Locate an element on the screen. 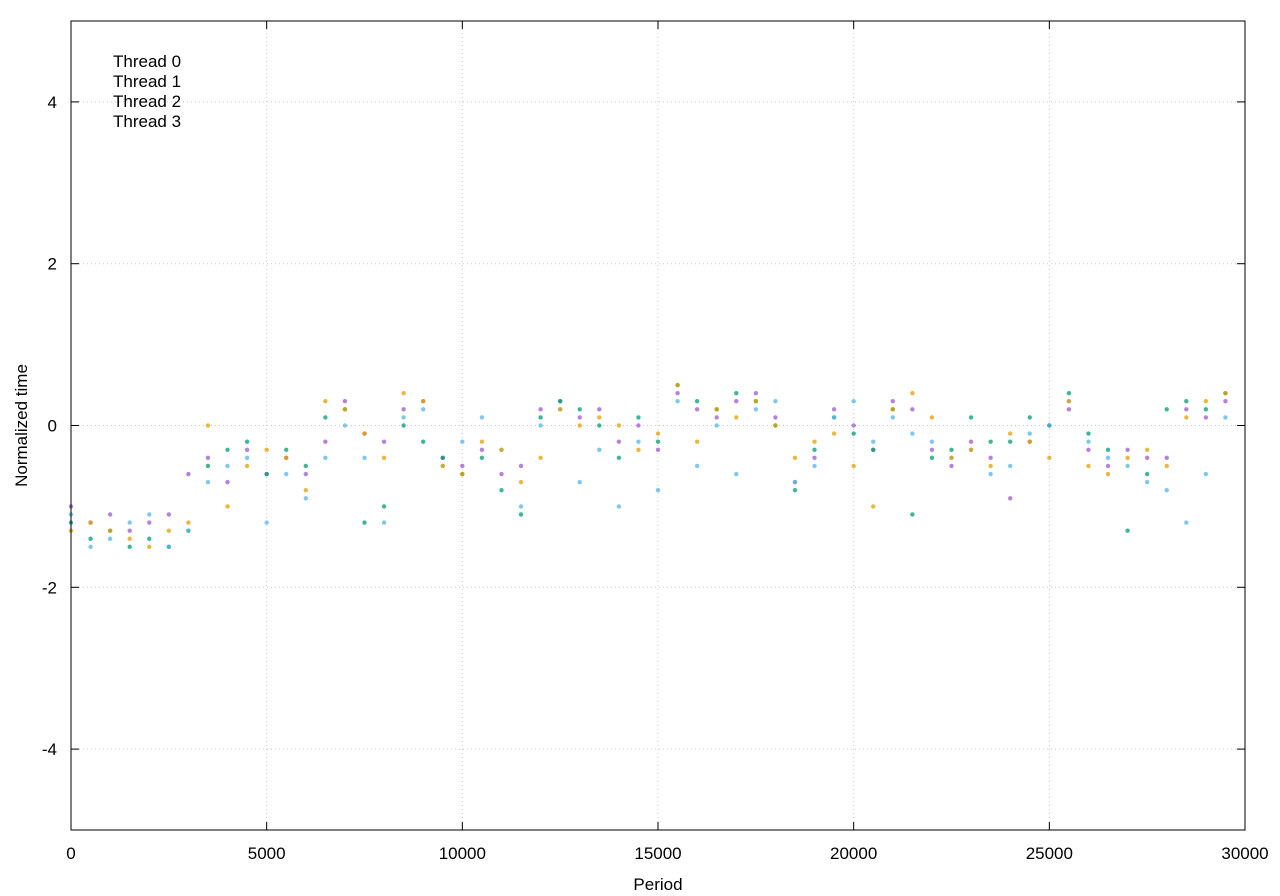 This screenshot has width=1280, height=896. y-tick-label: 4 is located at coordinates (52, 102).